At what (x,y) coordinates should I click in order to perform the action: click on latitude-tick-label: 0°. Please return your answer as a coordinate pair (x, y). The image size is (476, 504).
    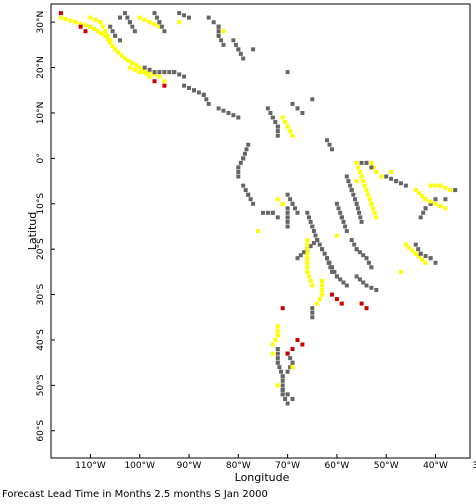
    Looking at the image, I should click on (41, 158).